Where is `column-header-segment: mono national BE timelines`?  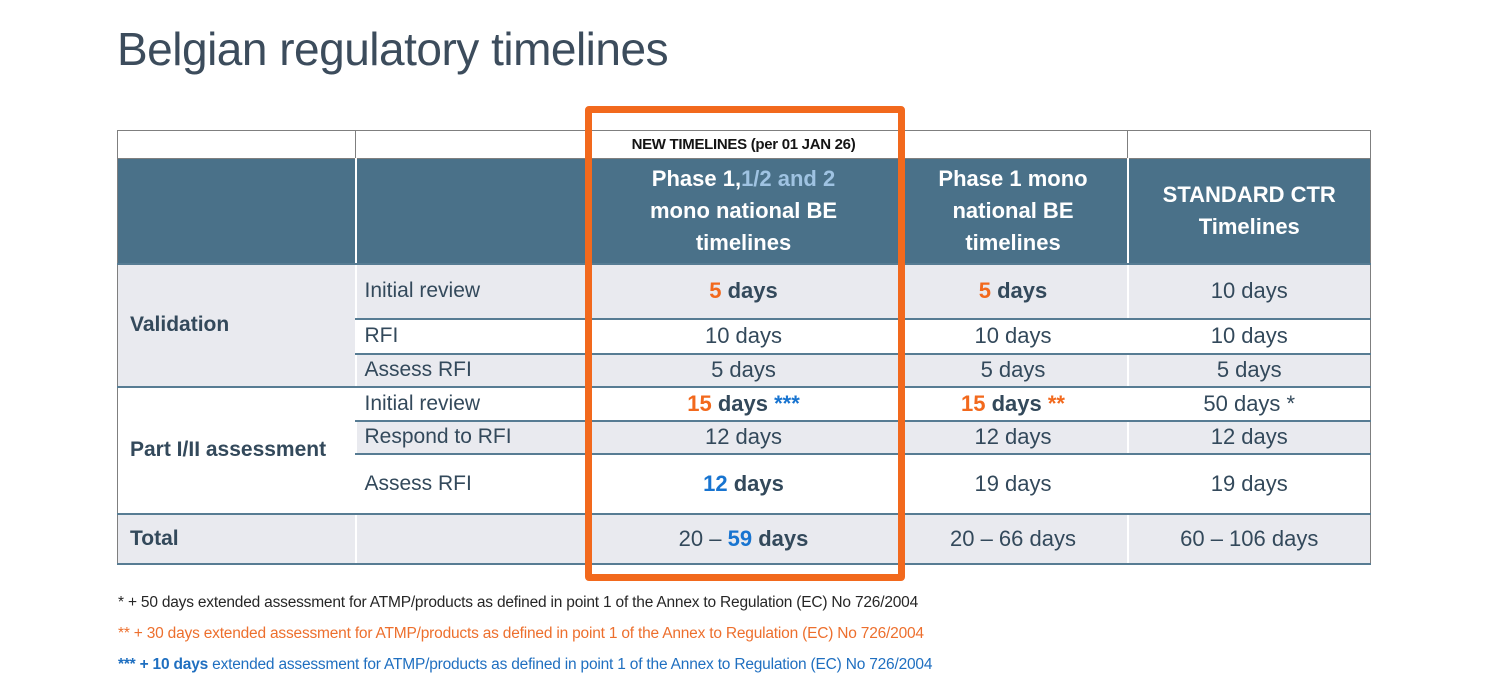
column-header-segment: mono national BE timelines is located at coordinates (743, 226).